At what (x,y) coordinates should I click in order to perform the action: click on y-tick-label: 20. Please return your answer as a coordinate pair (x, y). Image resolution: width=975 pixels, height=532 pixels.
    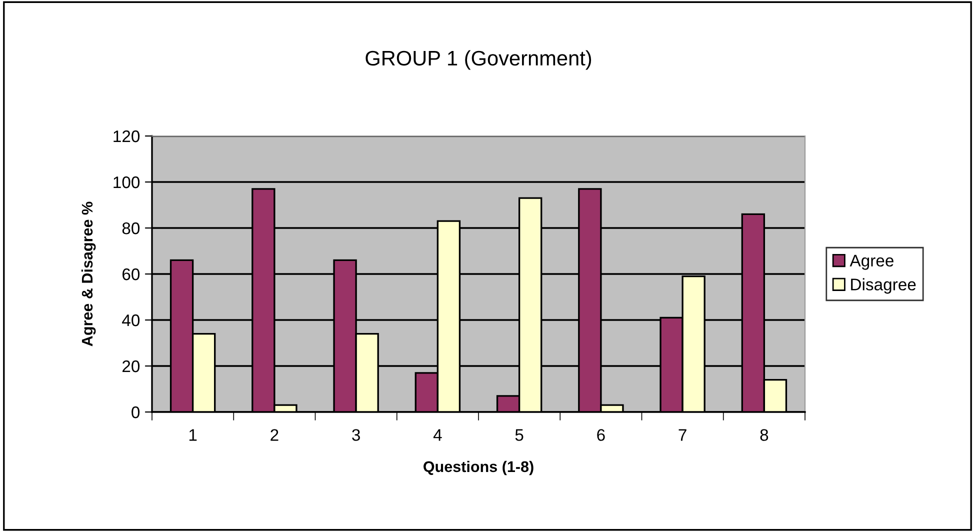
    Looking at the image, I should click on (131, 366).